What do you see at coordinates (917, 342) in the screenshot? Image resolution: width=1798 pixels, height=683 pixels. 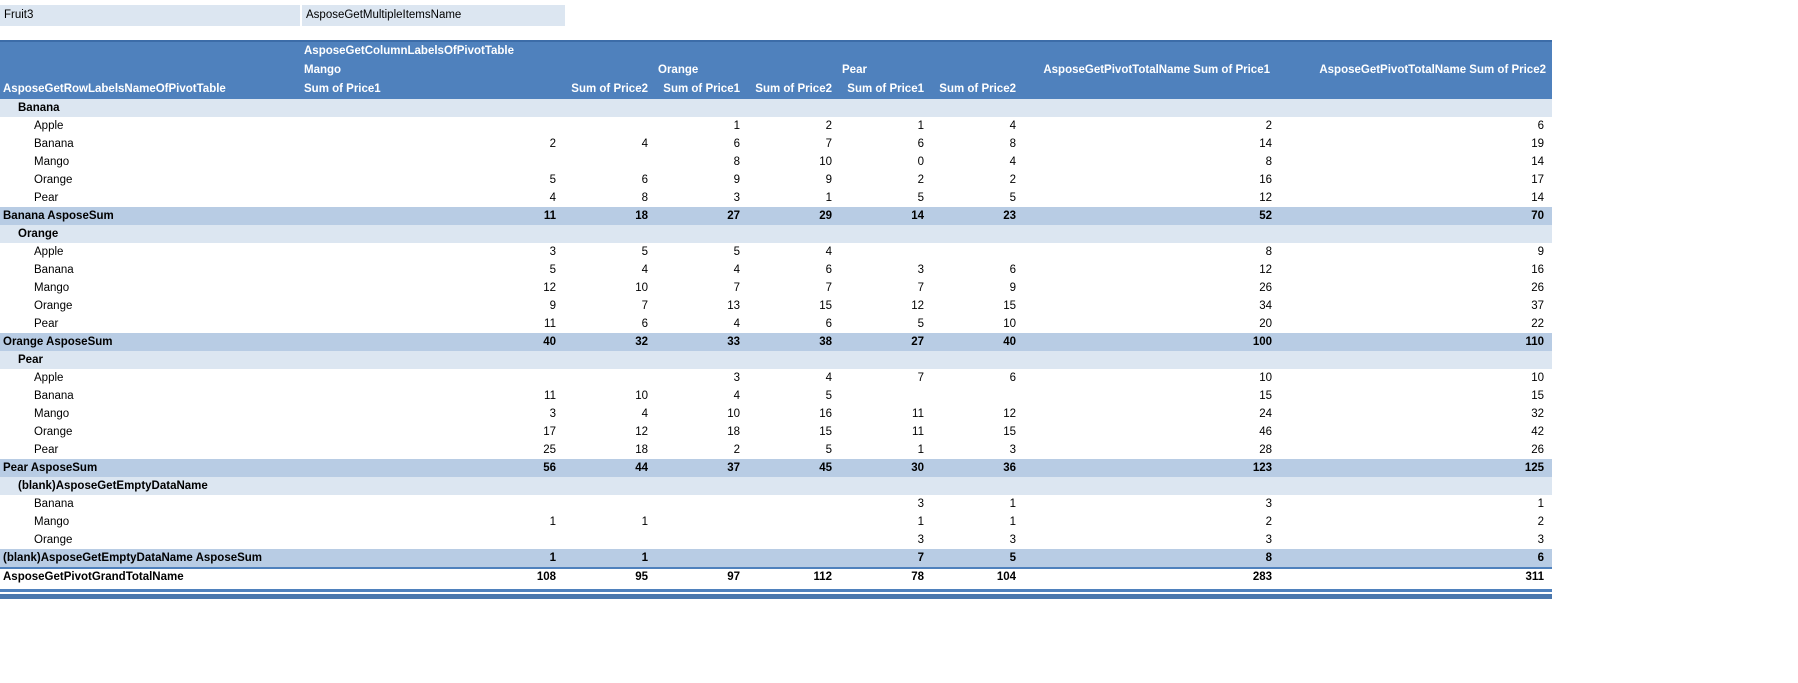 I see `value-cell: 27` at bounding box center [917, 342].